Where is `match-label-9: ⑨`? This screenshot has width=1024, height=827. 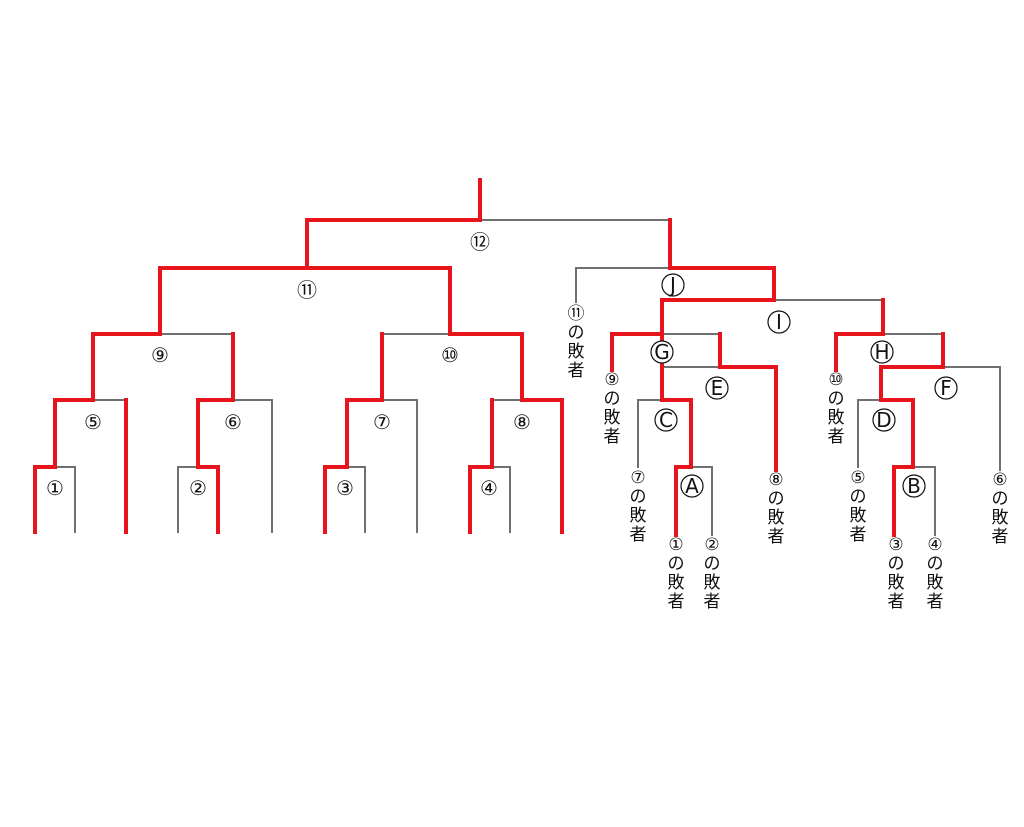
match-label-9: ⑨ is located at coordinates (160, 355).